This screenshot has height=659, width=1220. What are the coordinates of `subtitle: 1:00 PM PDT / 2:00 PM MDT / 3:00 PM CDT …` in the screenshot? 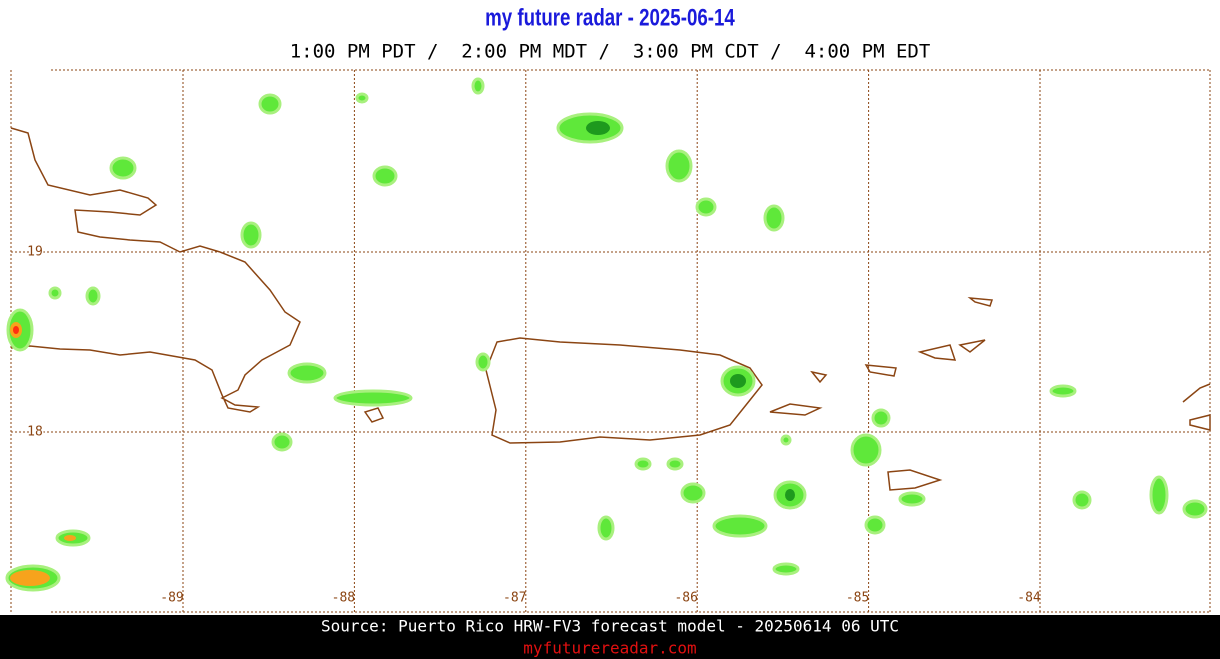 It's located at (610, 52).